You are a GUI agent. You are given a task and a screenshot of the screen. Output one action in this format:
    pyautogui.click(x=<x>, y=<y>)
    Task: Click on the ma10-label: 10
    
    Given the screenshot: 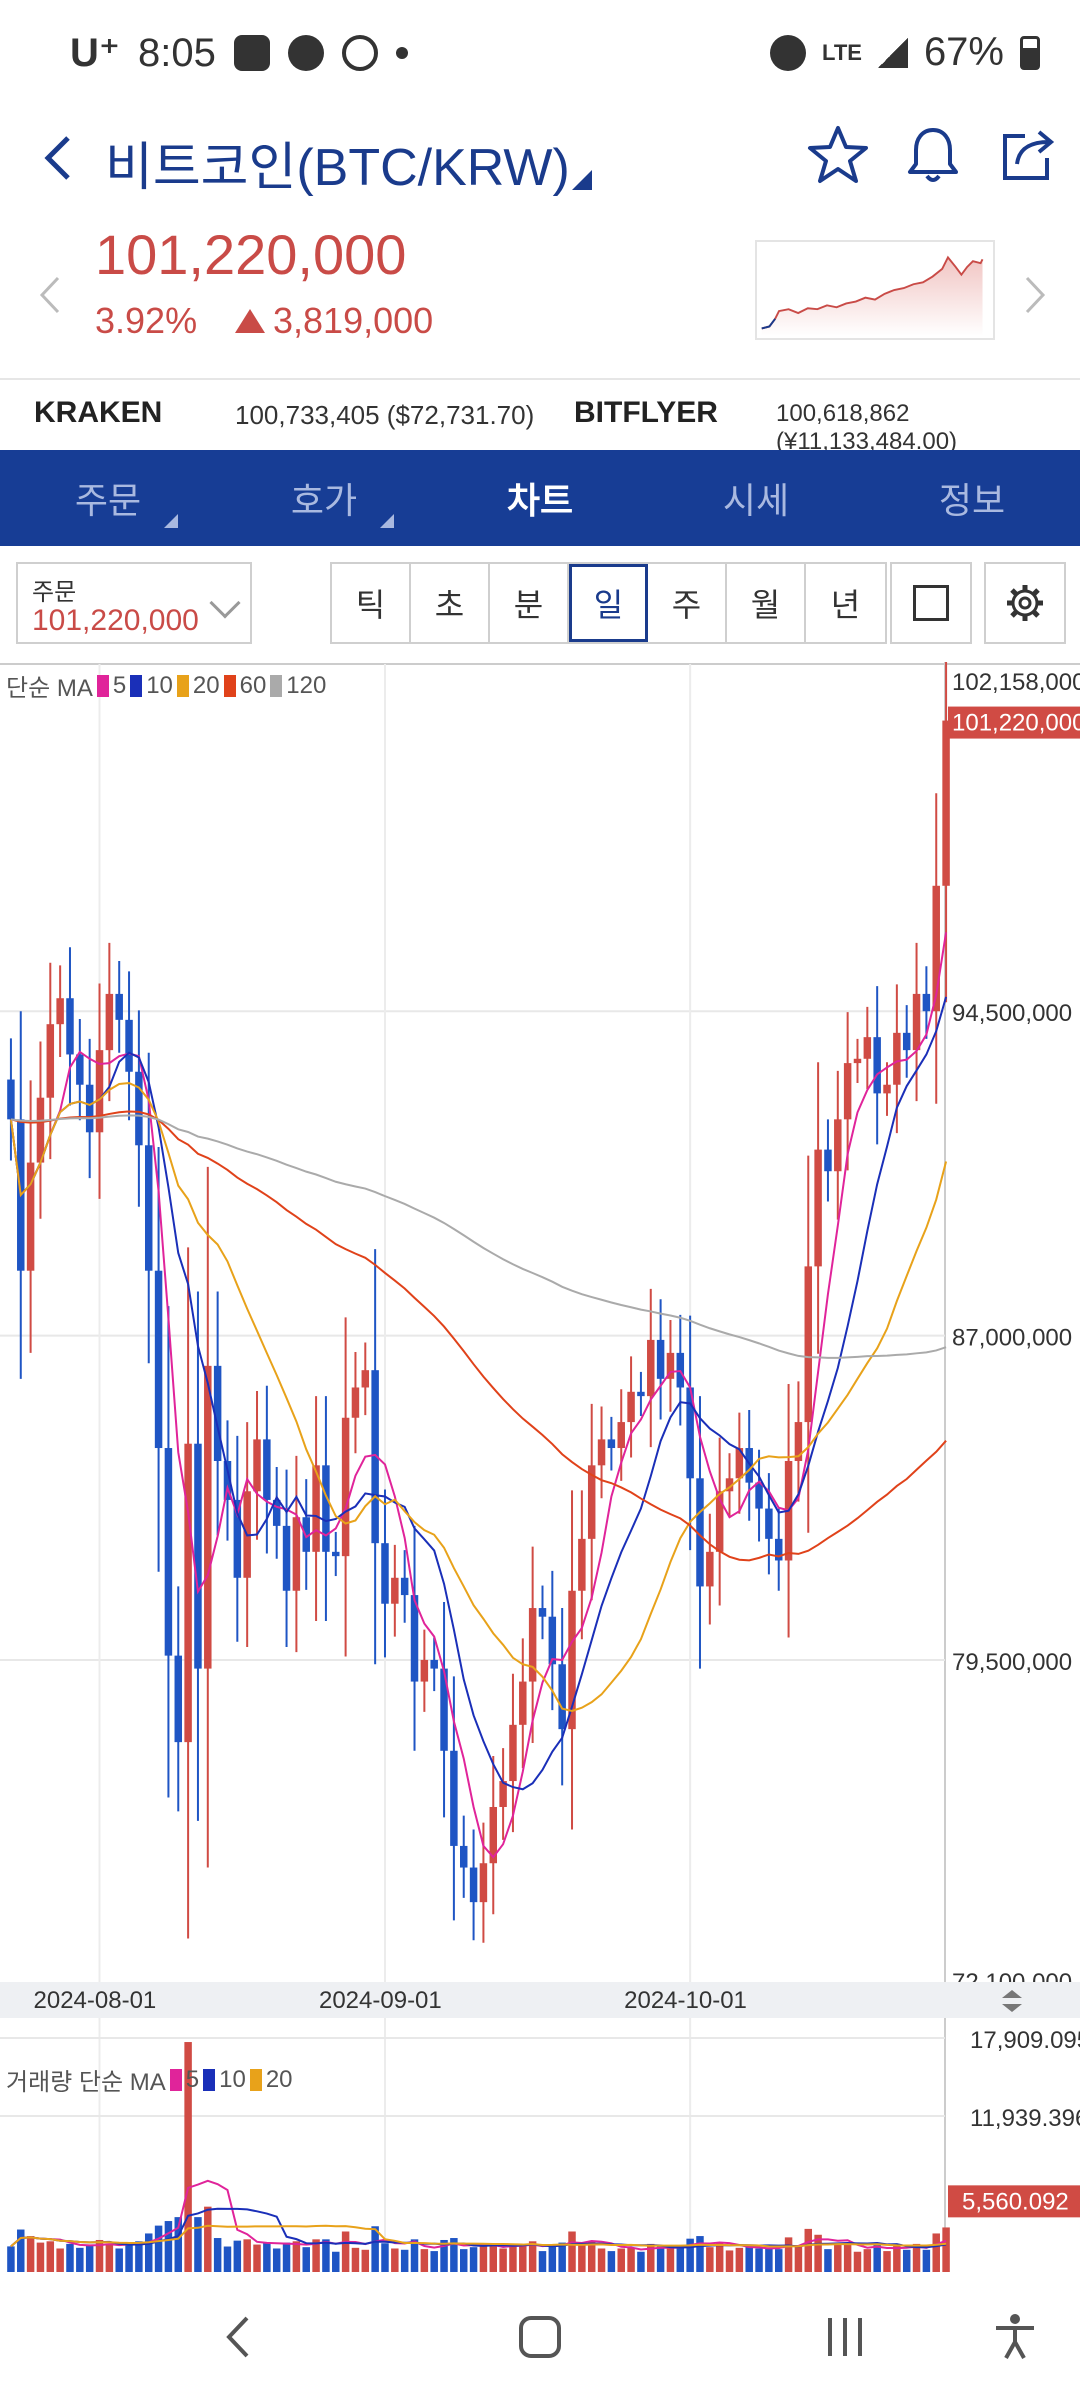 What is the action you would take?
    pyautogui.click(x=159, y=685)
    